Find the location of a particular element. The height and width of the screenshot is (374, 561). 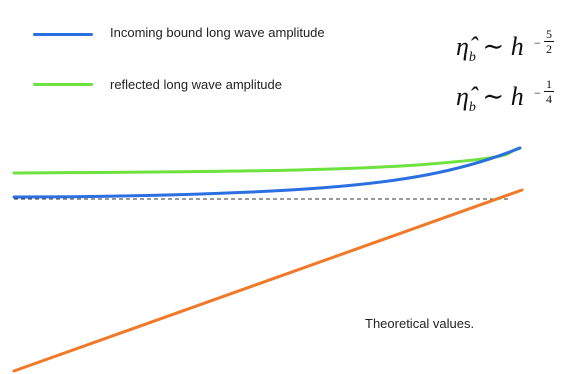

formula-1-exponent: 5 2 is located at coordinates (549, 41).